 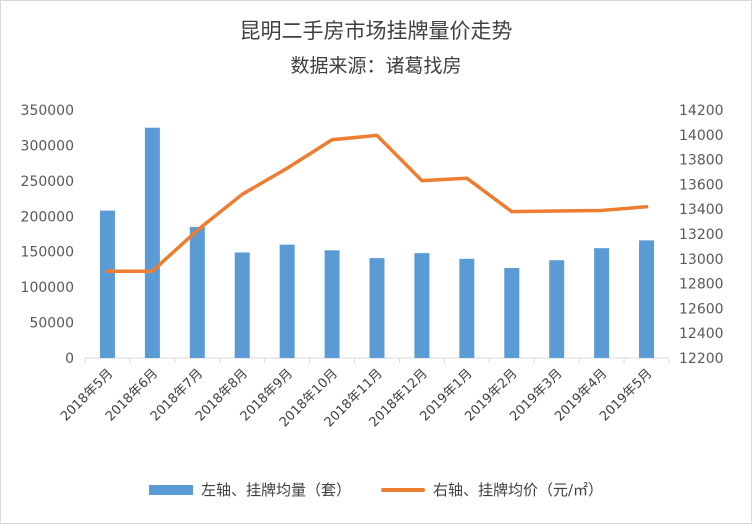 I want to click on y-right-tick-label: 13800, so click(x=701, y=161).